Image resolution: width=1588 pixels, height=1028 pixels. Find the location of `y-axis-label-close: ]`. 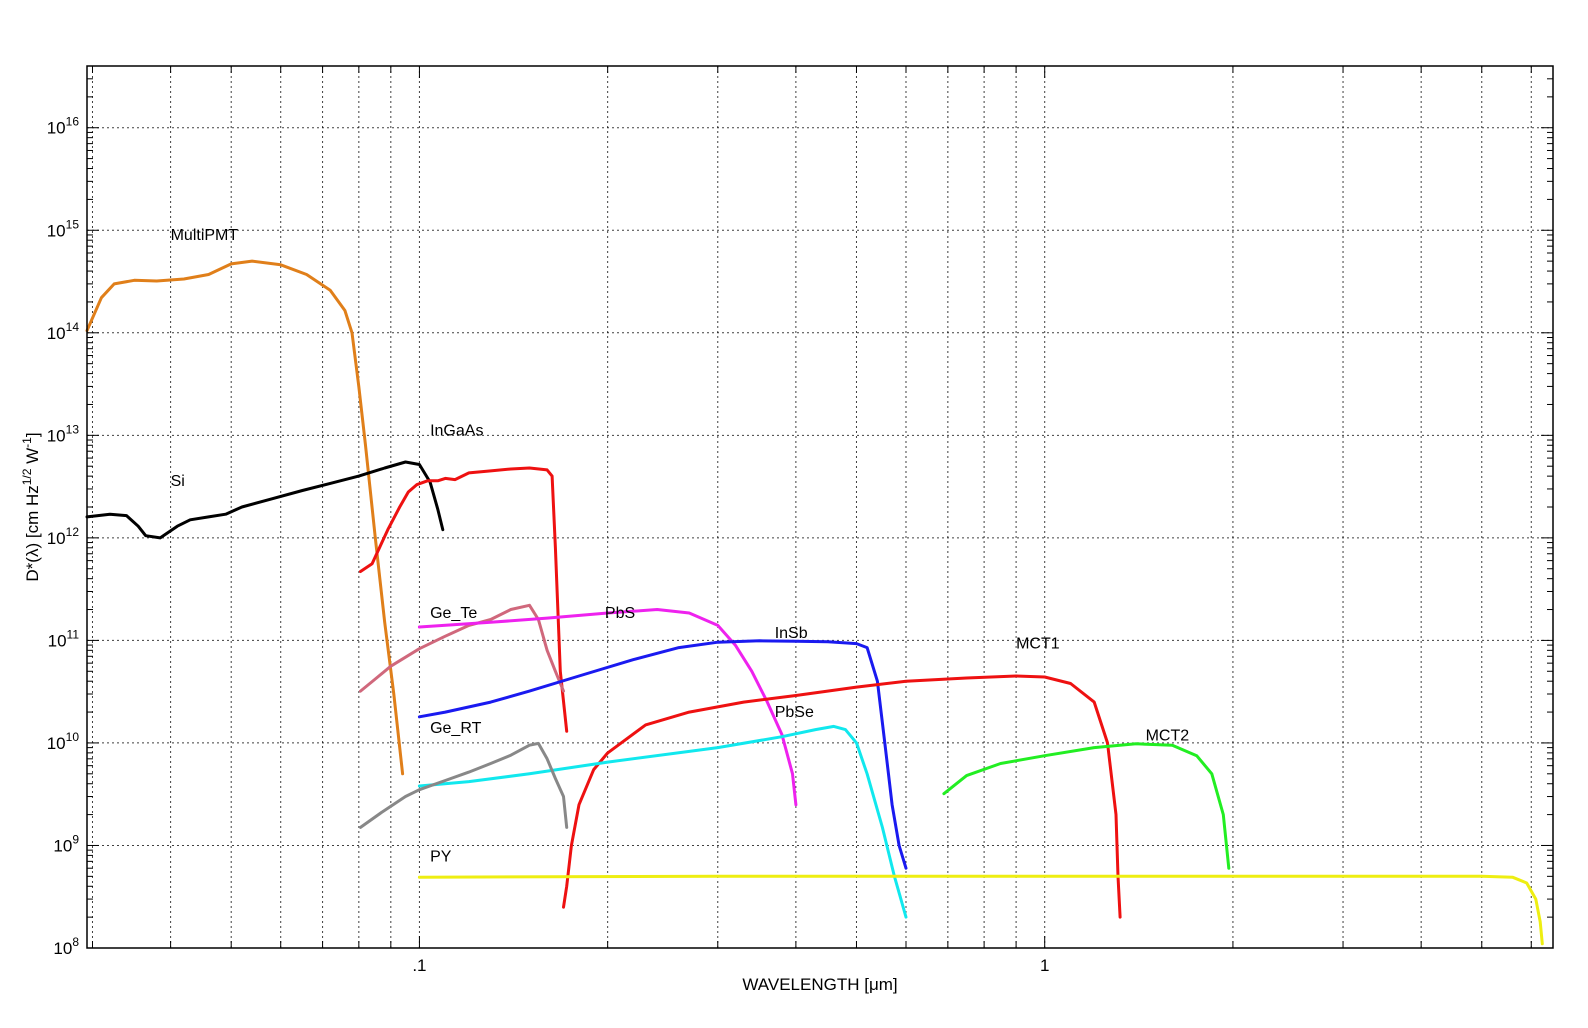

y-axis-label-close: ] is located at coordinates (32, 434).